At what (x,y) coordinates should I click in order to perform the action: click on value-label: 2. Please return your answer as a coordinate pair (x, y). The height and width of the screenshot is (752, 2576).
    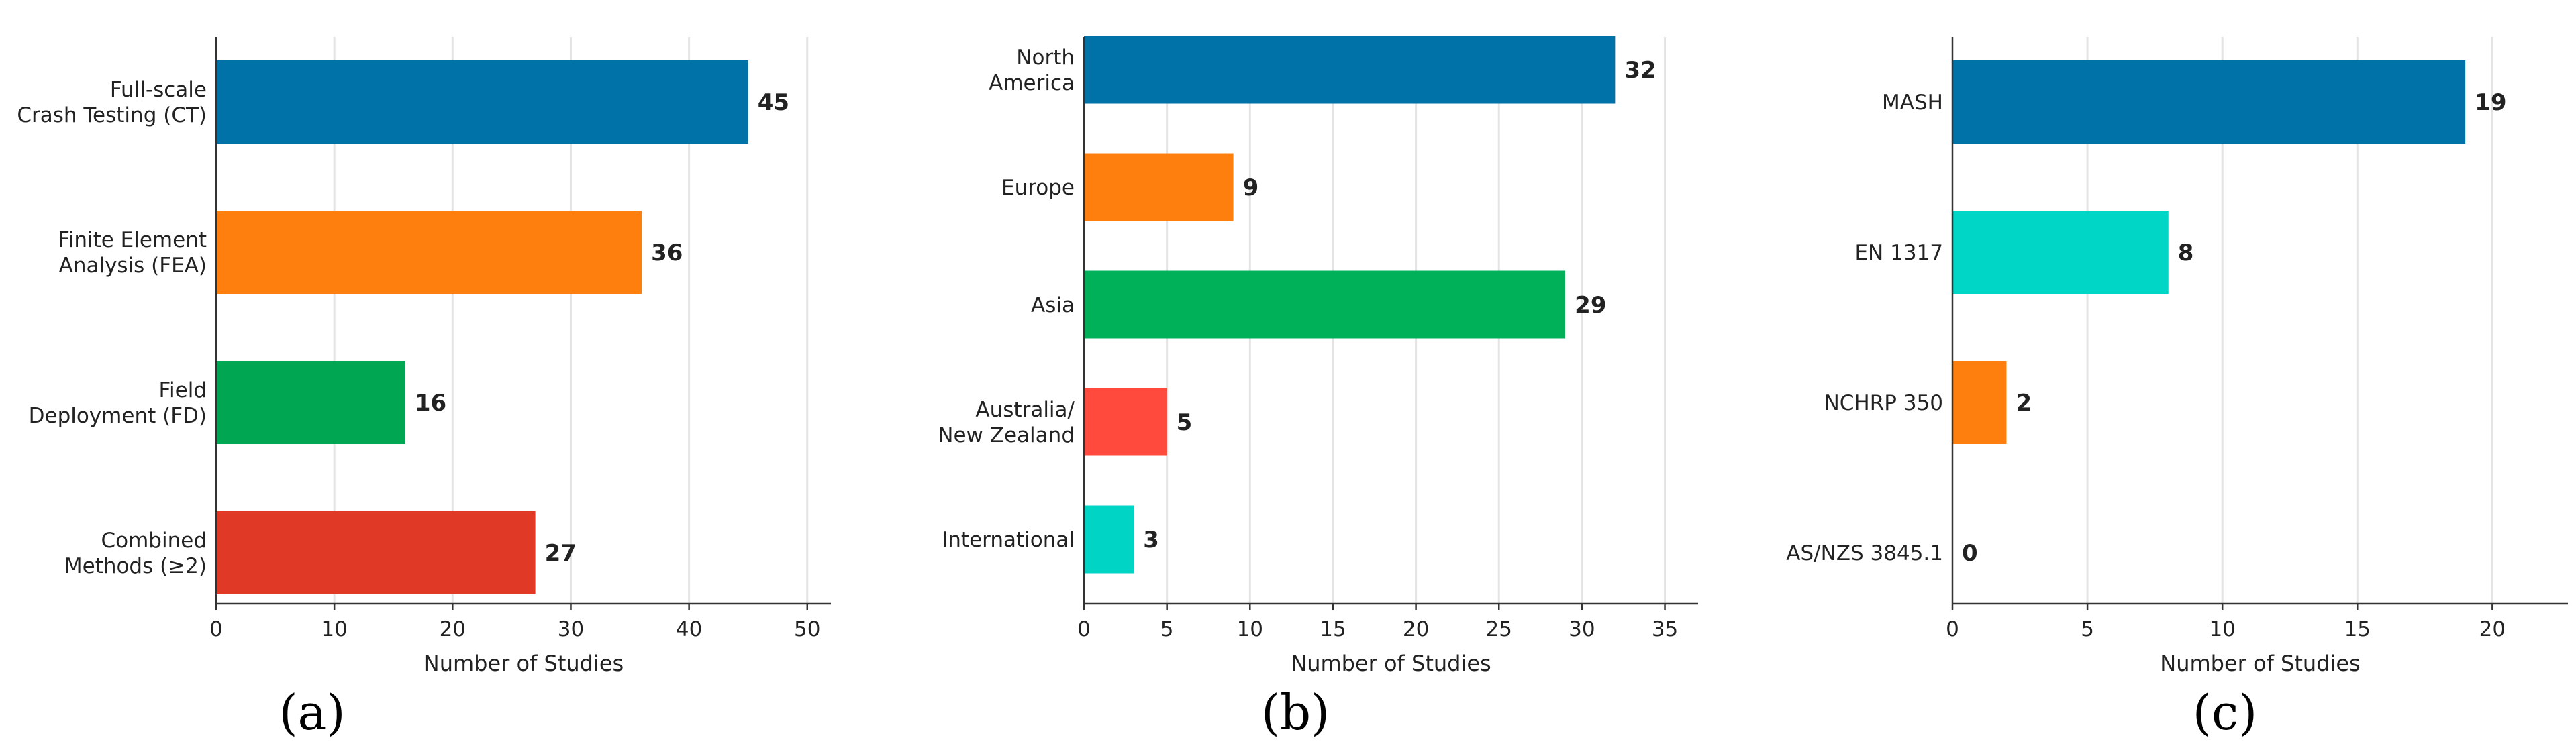
    Looking at the image, I should click on (2024, 403).